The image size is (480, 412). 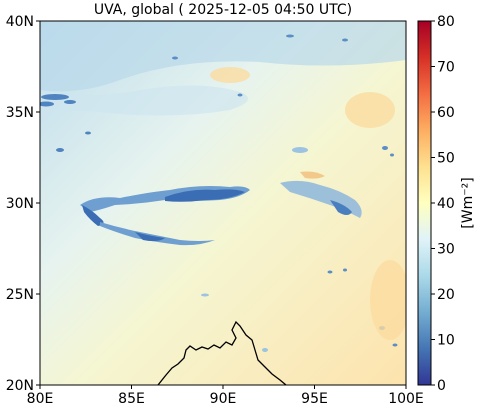 What do you see at coordinates (223, 399) in the screenshot?
I see `lon-tick-label: 90E` at bounding box center [223, 399].